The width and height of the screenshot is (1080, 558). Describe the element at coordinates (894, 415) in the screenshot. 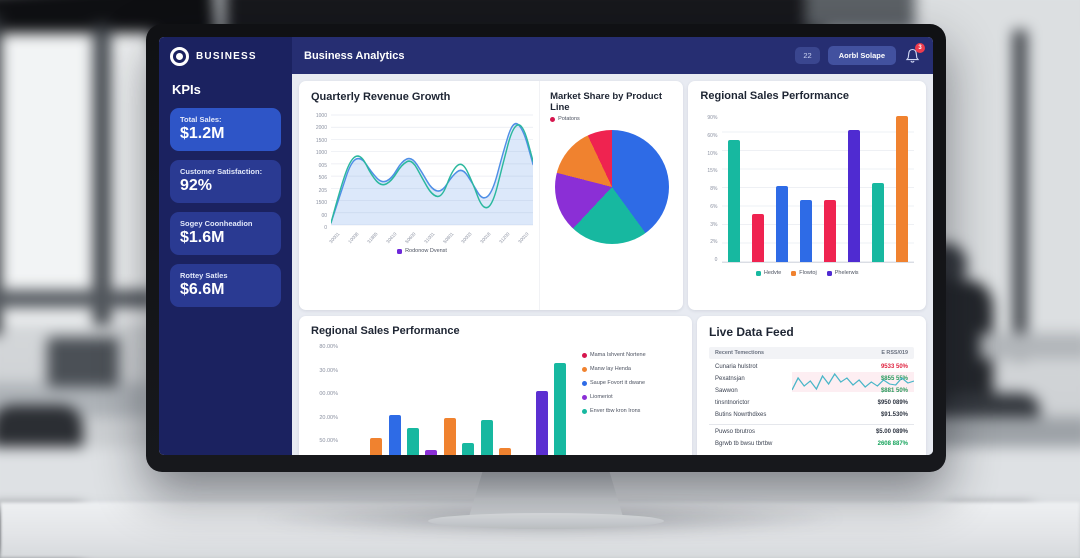

I see `feed-value: $91.530%` at that location.